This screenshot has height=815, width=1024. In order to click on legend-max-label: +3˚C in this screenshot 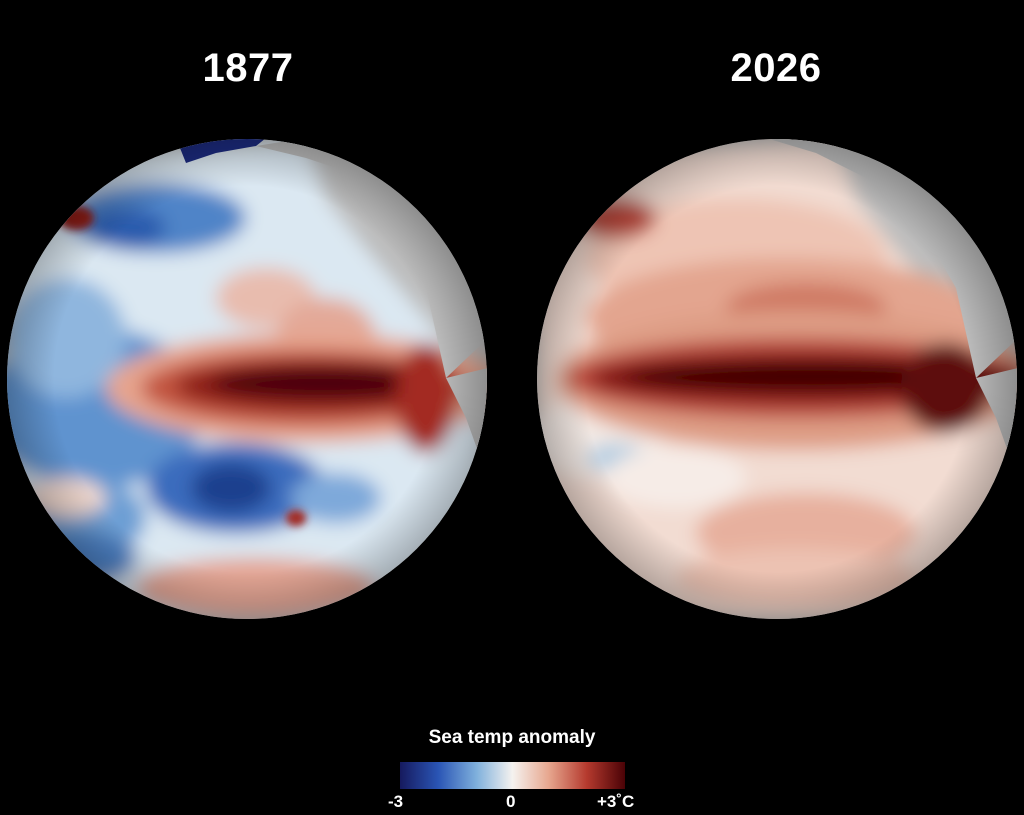, I will do `click(616, 801)`.